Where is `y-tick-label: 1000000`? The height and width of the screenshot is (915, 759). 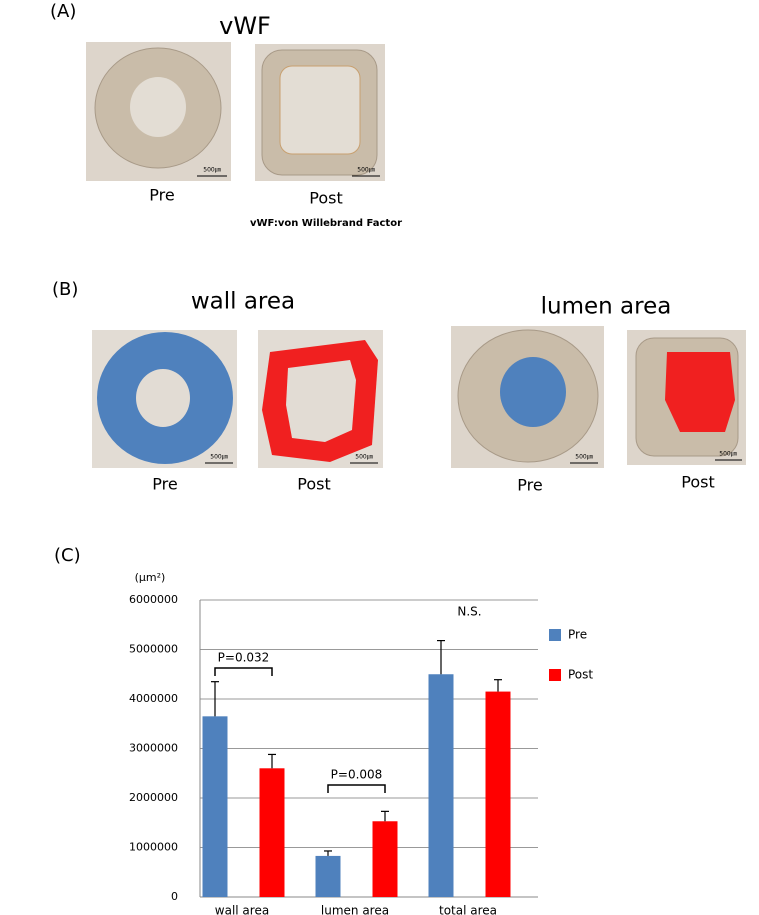
y-tick-label: 1000000 is located at coordinates (153, 847).